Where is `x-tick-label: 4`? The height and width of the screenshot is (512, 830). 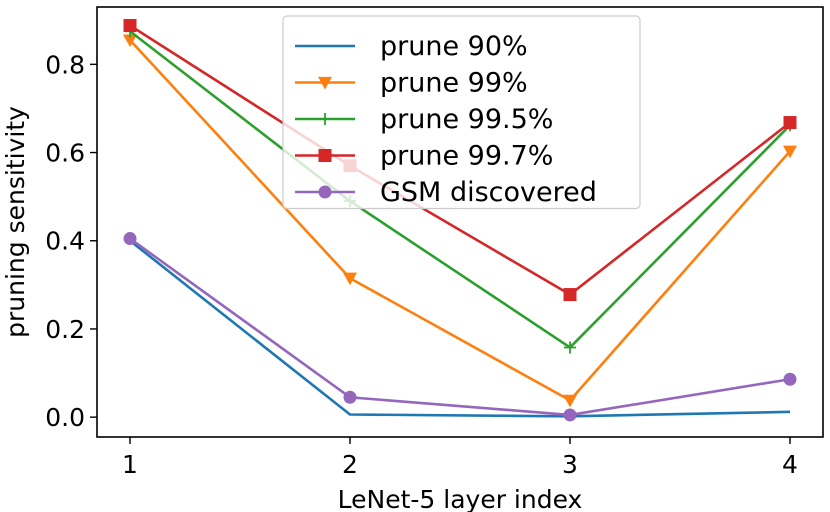
x-tick-label: 4 is located at coordinates (790, 464).